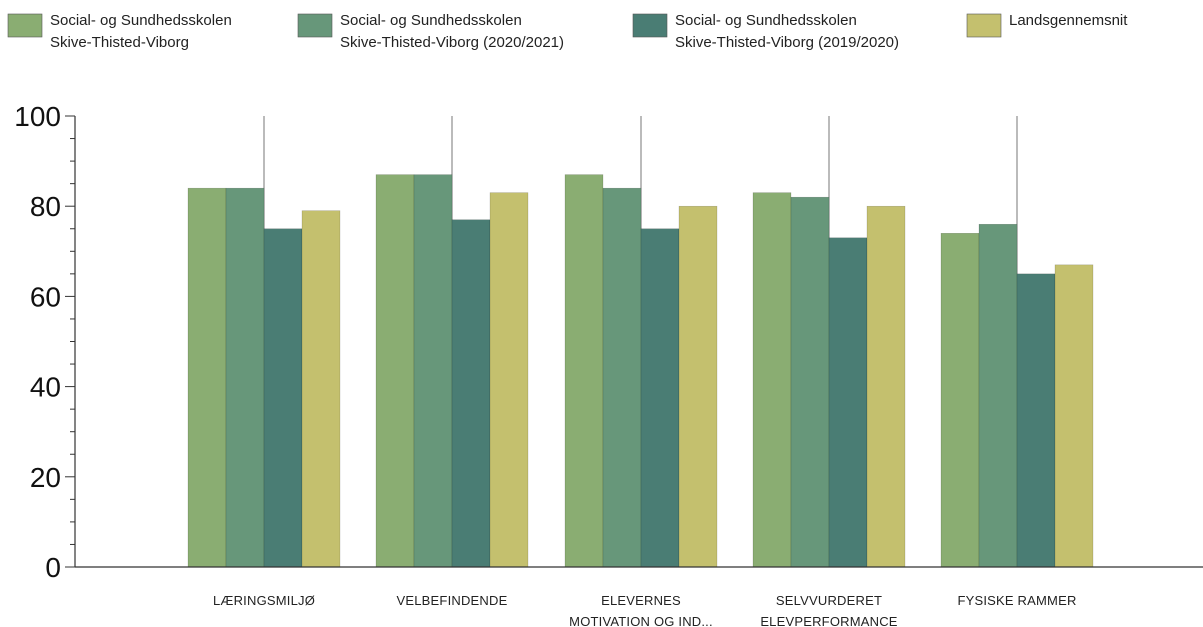  Describe the element at coordinates (452, 600) in the screenshot. I see `x-tick-label: VELBEFINDENDE` at that location.